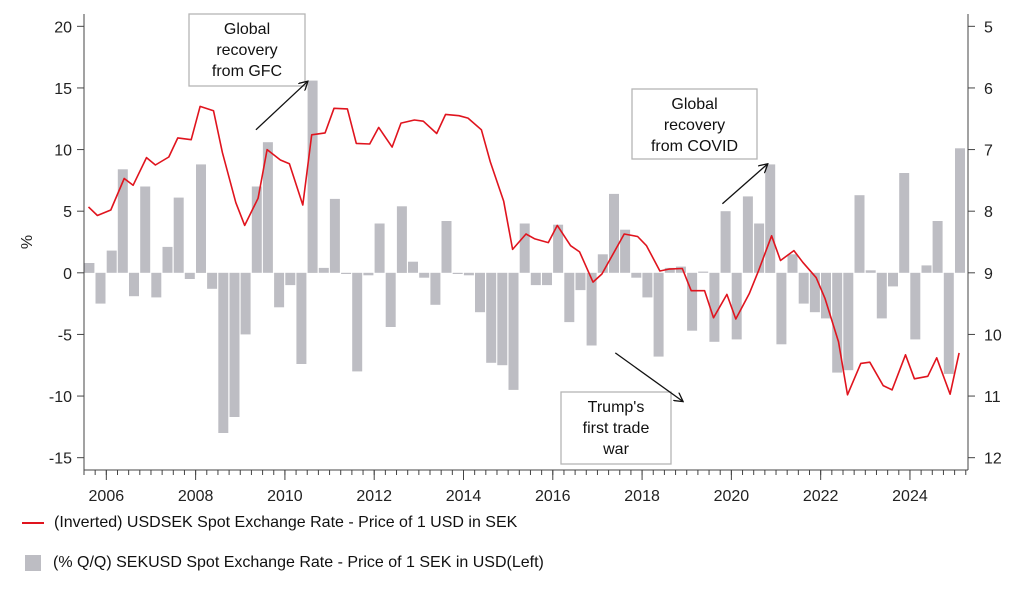 The image size is (1022, 602). Describe the element at coordinates (553, 496) in the screenshot. I see `x-tick-label: 2016` at that location.